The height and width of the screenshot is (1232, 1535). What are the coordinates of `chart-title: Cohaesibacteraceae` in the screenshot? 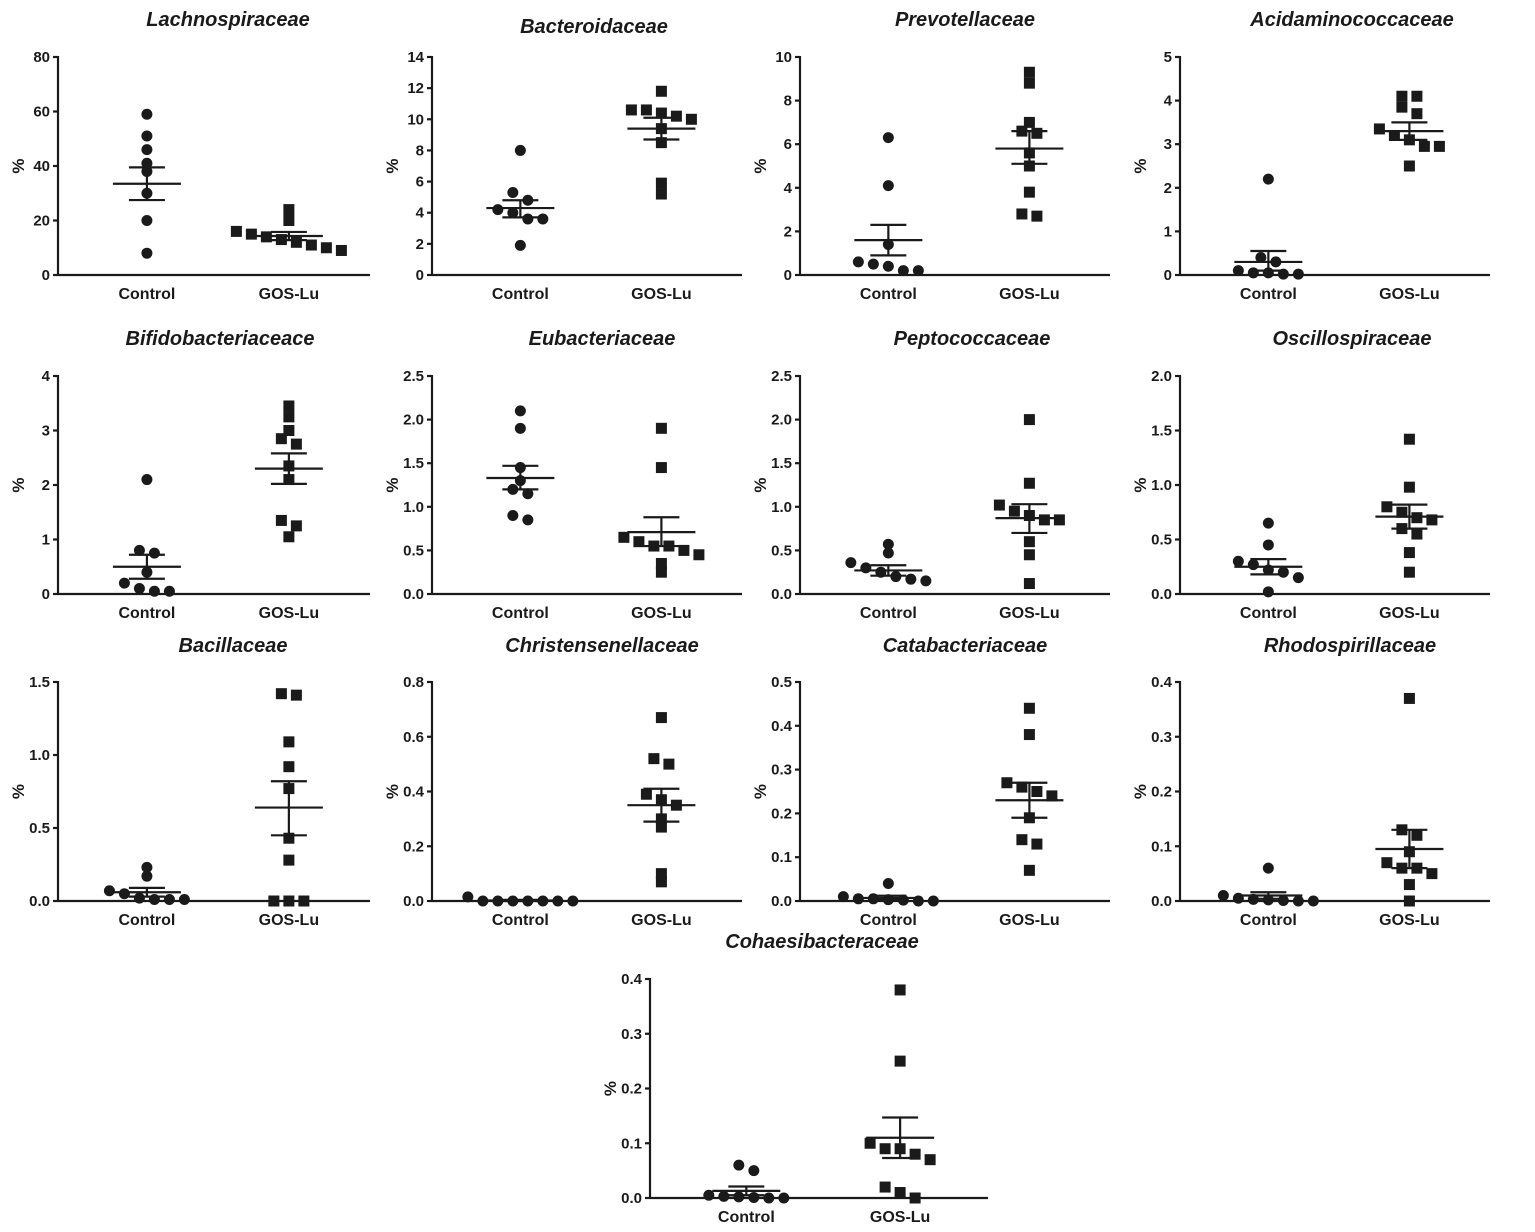 It's located at (821, 942).